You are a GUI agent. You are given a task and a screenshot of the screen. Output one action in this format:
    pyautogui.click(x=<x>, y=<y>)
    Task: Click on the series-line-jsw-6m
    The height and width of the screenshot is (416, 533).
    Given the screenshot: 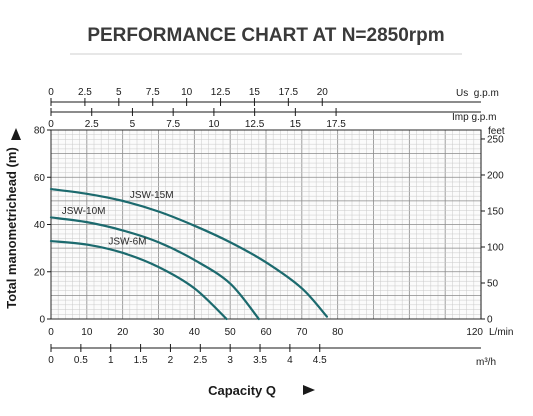 What is the action you would take?
    pyautogui.click(x=138, y=280)
    